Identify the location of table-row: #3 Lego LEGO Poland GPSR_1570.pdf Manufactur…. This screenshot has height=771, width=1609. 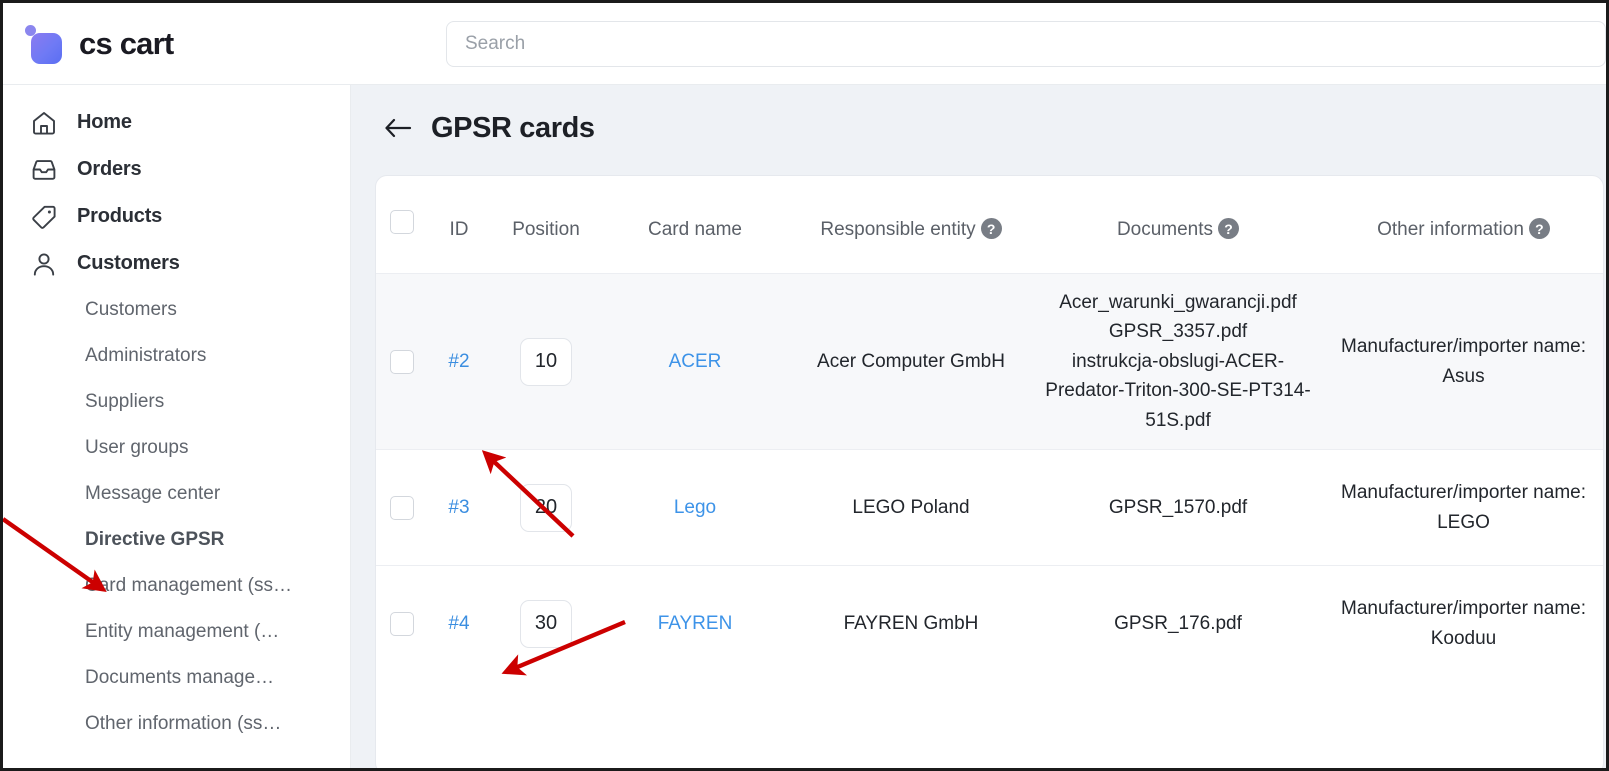
(989, 507).